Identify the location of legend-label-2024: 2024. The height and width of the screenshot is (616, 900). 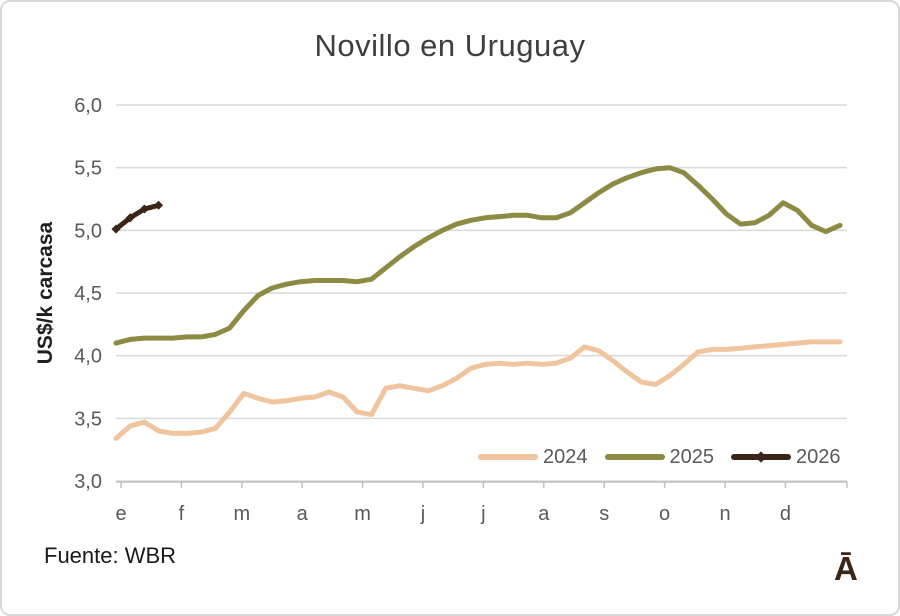
(565, 456).